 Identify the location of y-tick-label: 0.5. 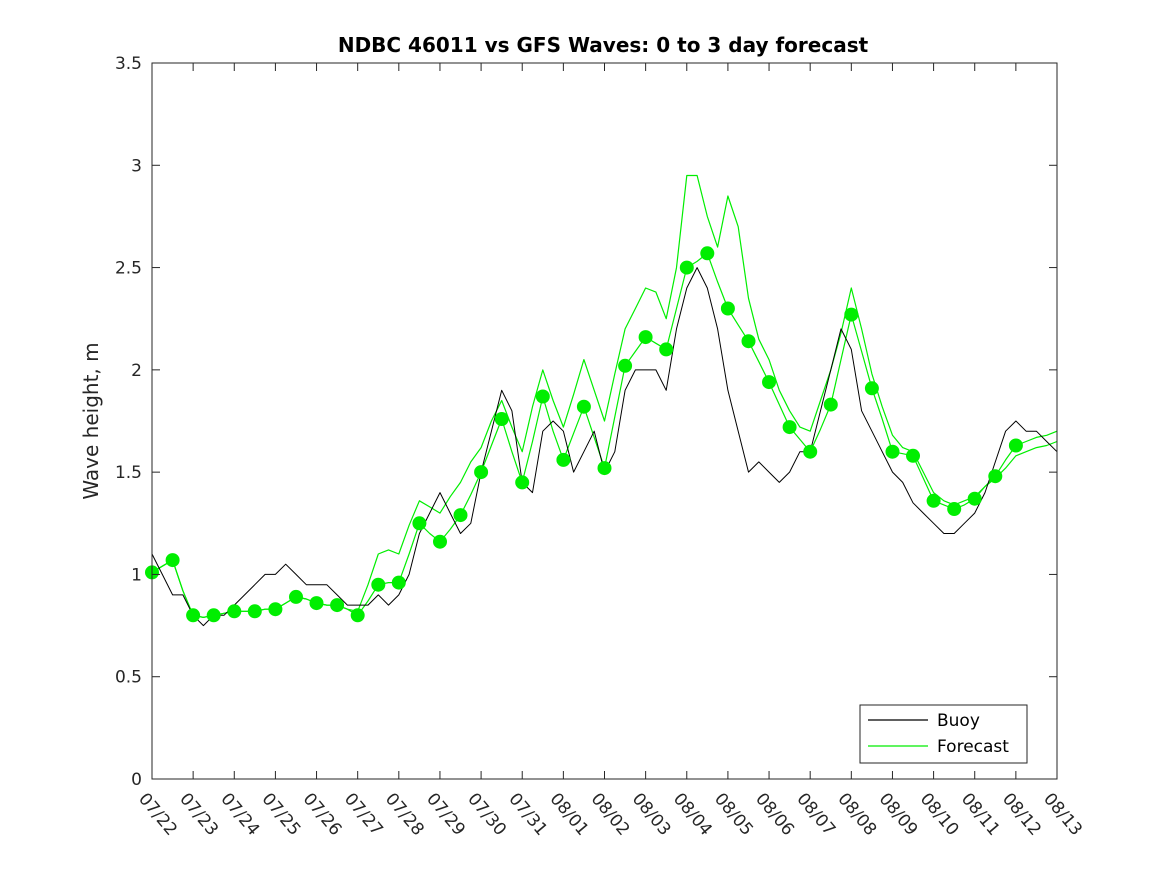
(128, 678).